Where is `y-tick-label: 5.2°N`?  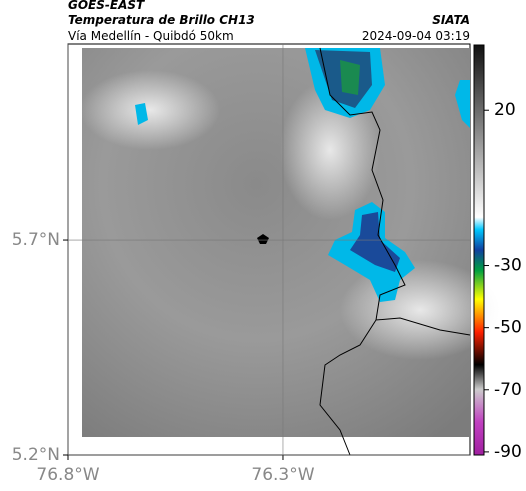
y-tick-label: 5.2°N is located at coordinates (36, 455).